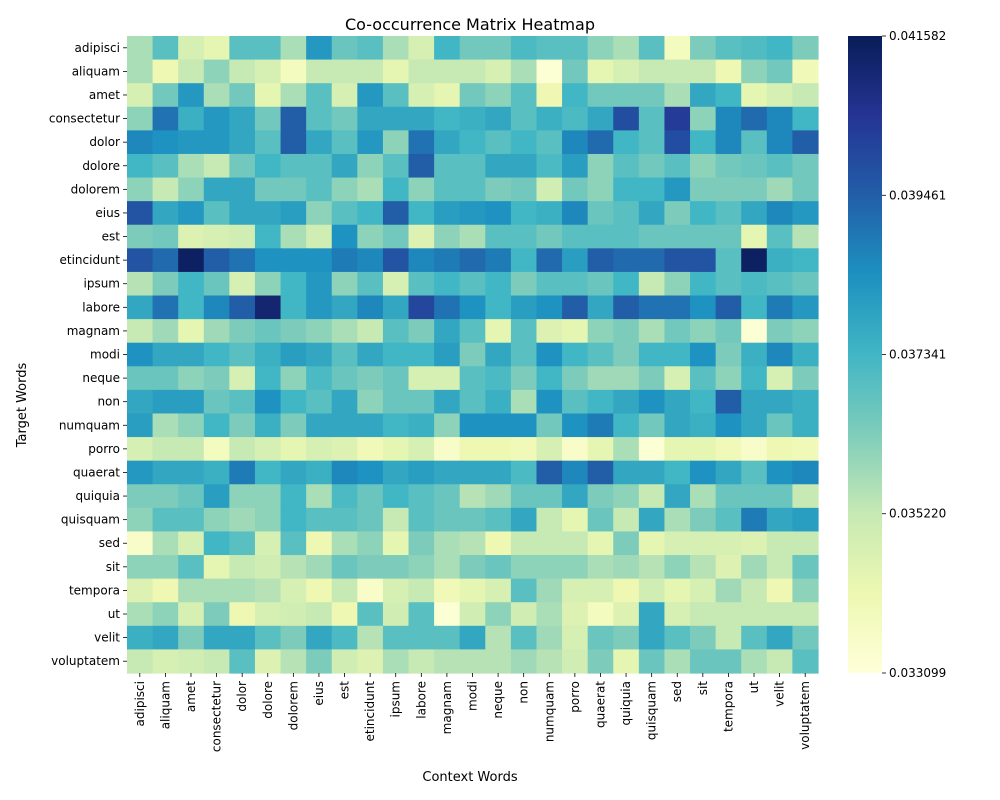  I want to click on x-tick-label: voluptatem, so click(805, 715).